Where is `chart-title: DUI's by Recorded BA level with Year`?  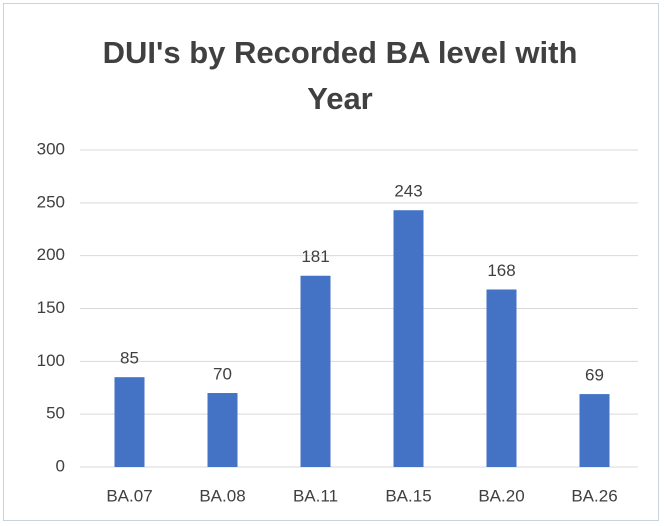 chart-title: DUI's by Recorded BA level with Year is located at coordinates (340, 75).